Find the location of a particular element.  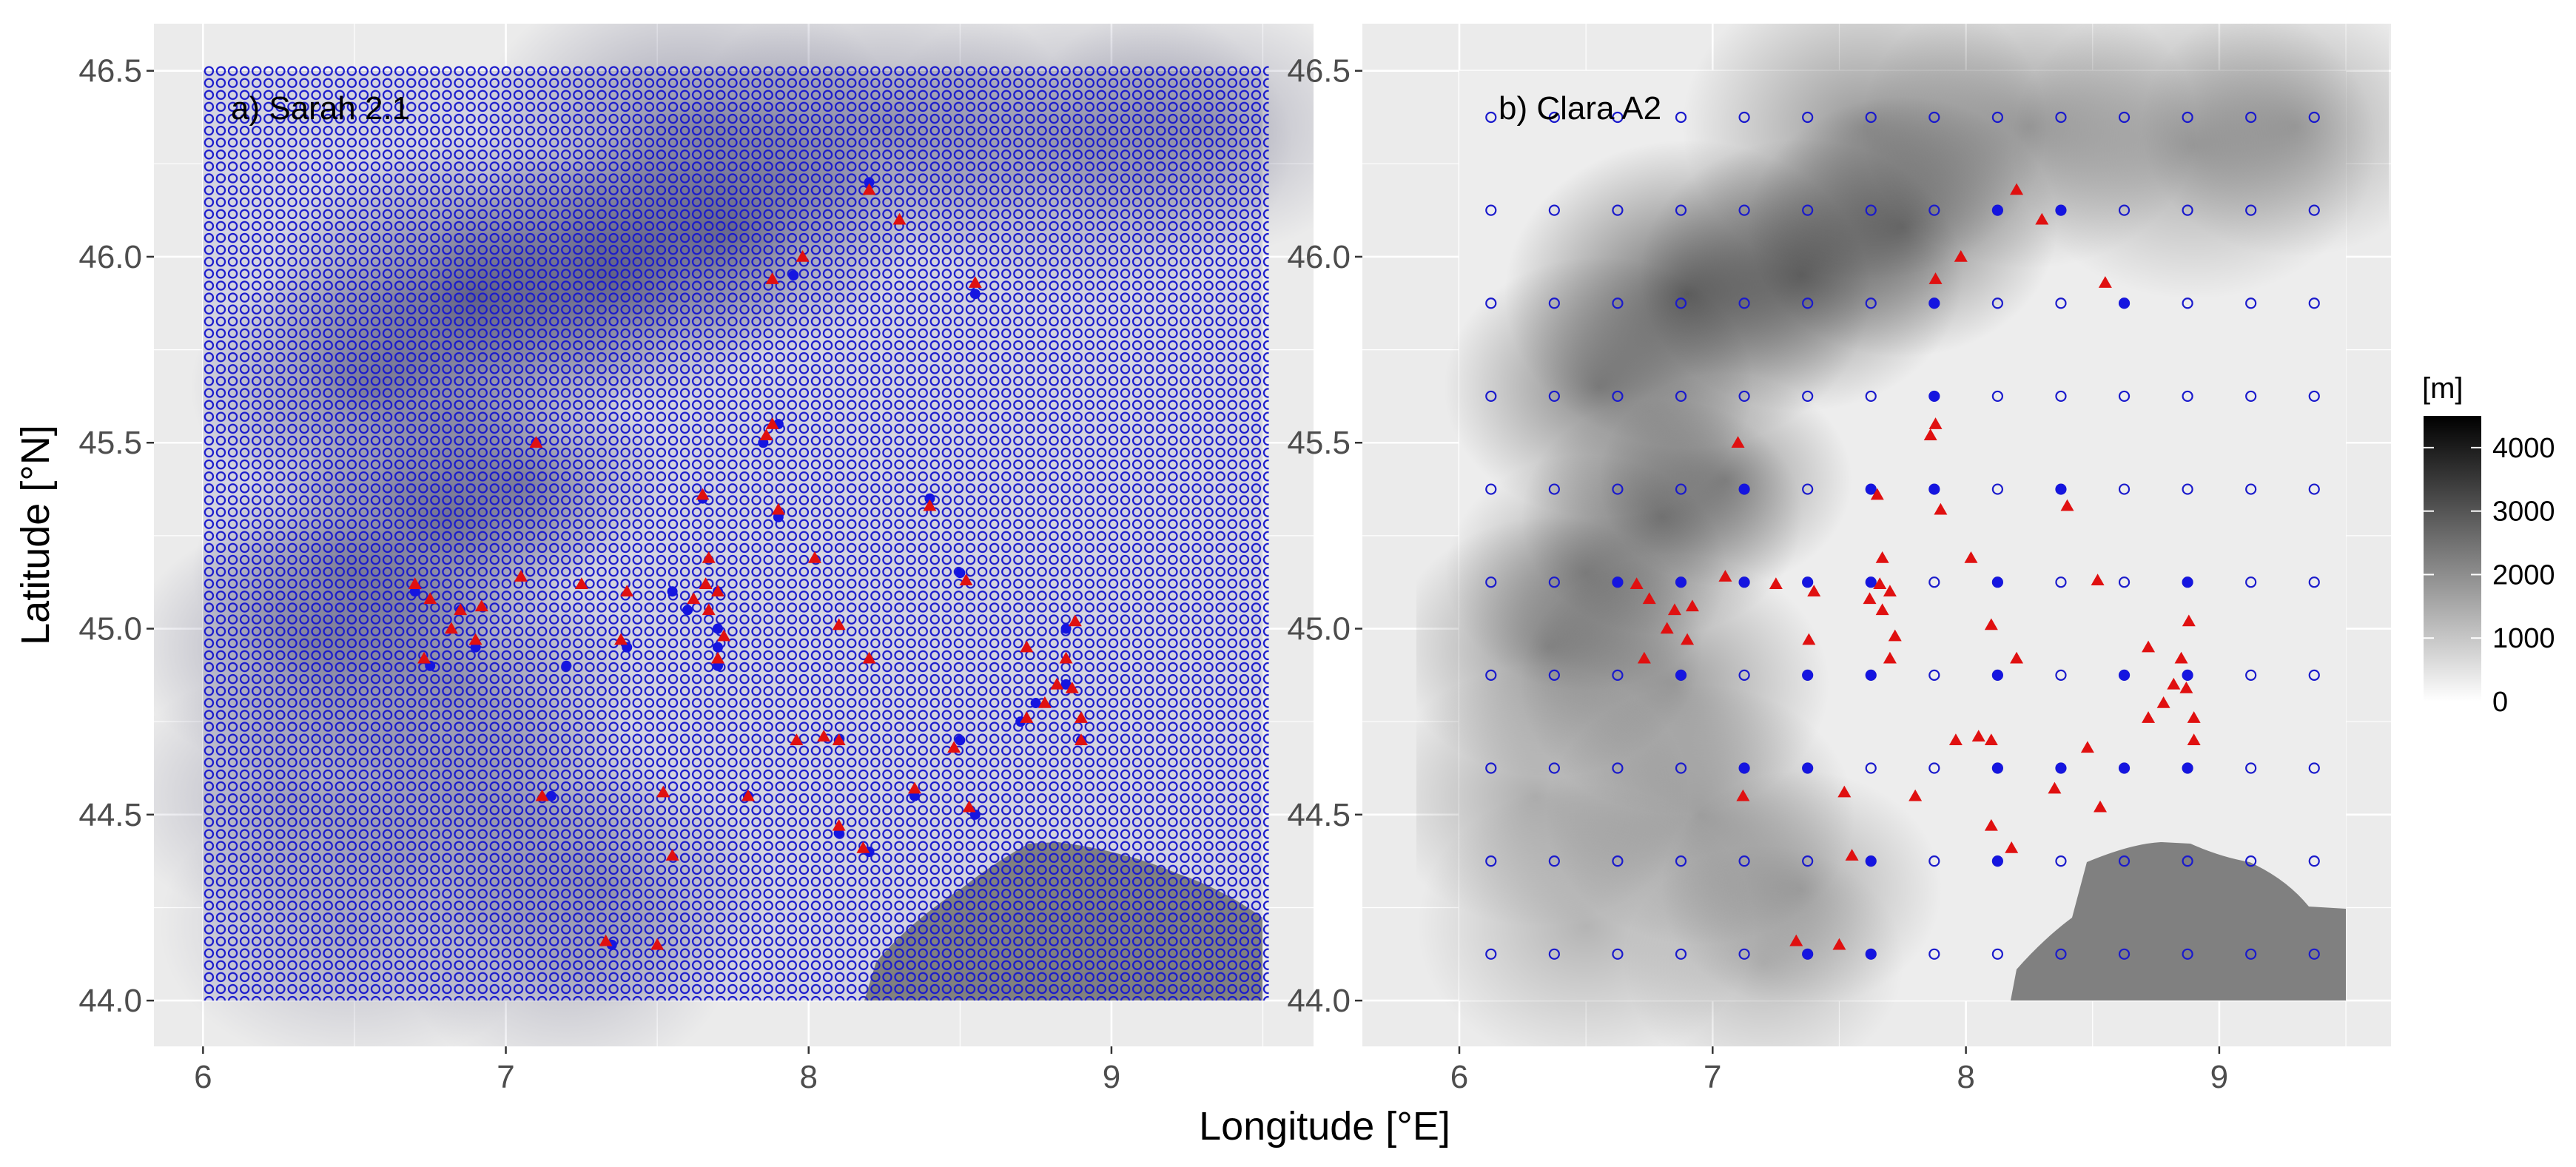

y-tick-label: 44.5 is located at coordinates (1319, 815).